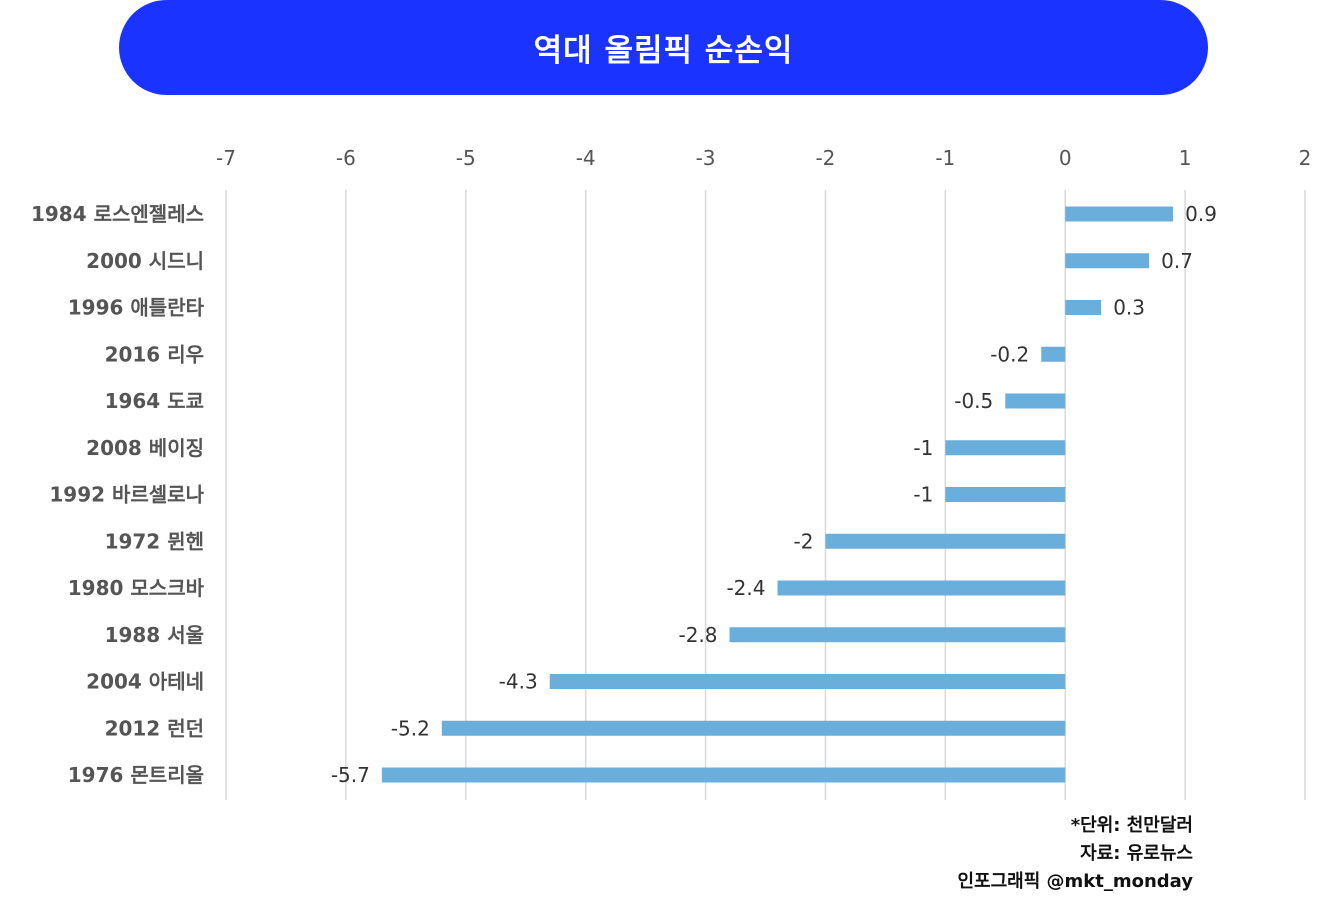  I want to click on data-label: 0.3, so click(1129, 308).